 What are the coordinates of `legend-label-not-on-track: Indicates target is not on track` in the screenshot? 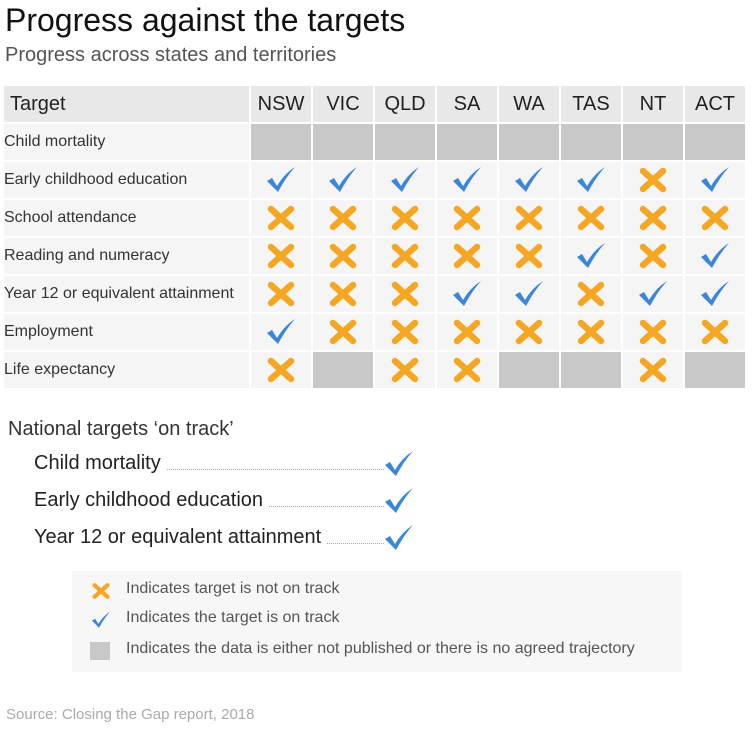 It's located at (233, 588).